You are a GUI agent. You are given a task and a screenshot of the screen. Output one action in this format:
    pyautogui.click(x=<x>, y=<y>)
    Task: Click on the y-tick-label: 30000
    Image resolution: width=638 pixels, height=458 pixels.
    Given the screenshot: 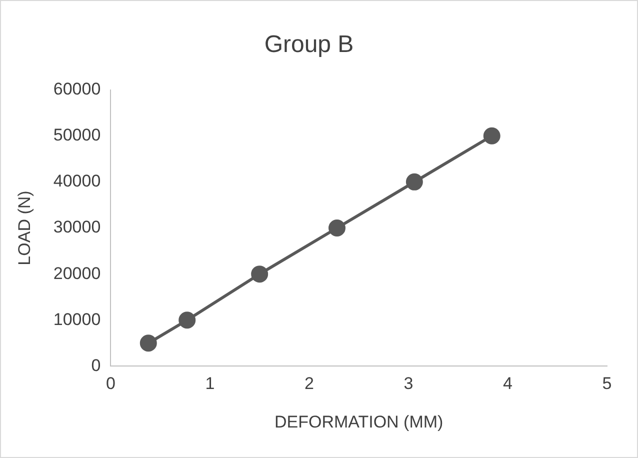 What is the action you would take?
    pyautogui.click(x=77, y=227)
    